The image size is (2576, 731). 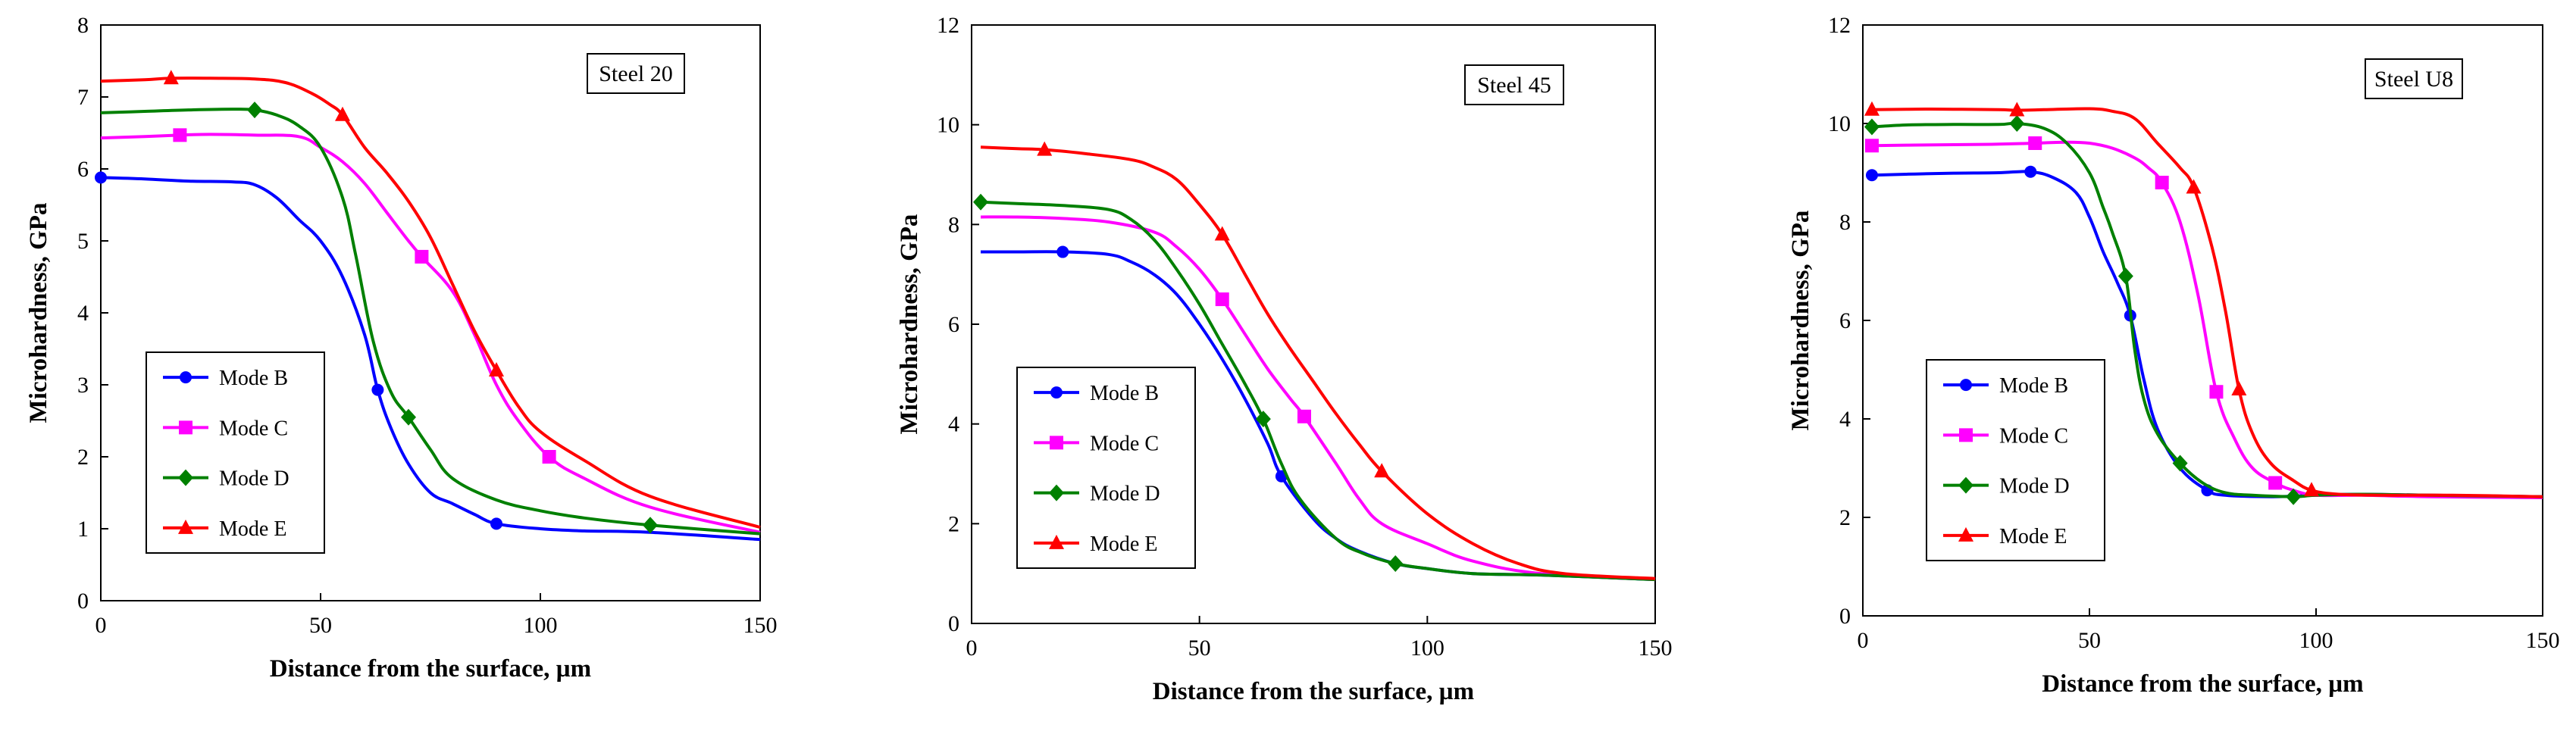 What do you see at coordinates (2203, 299) in the screenshot?
I see `series-mode-e` at bounding box center [2203, 299].